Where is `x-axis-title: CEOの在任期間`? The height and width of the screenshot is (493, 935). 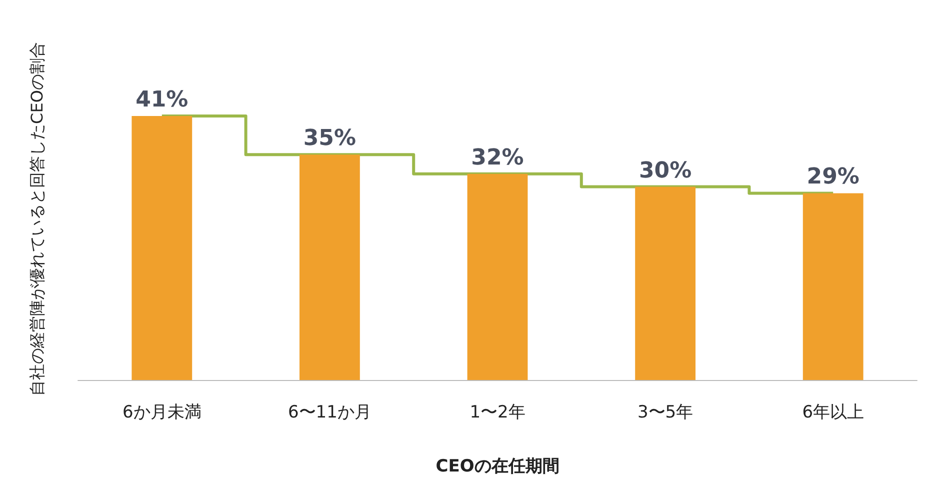 x-axis-title: CEOの在任期間 is located at coordinates (498, 466).